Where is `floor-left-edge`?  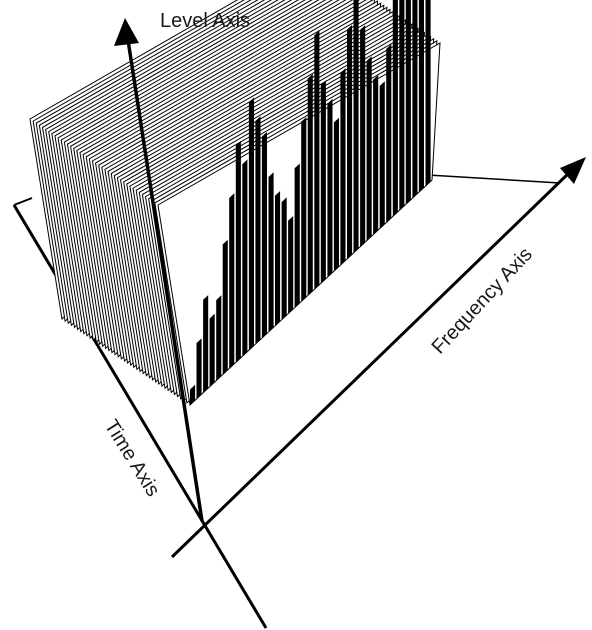 floor-left-edge is located at coordinates (23, 201).